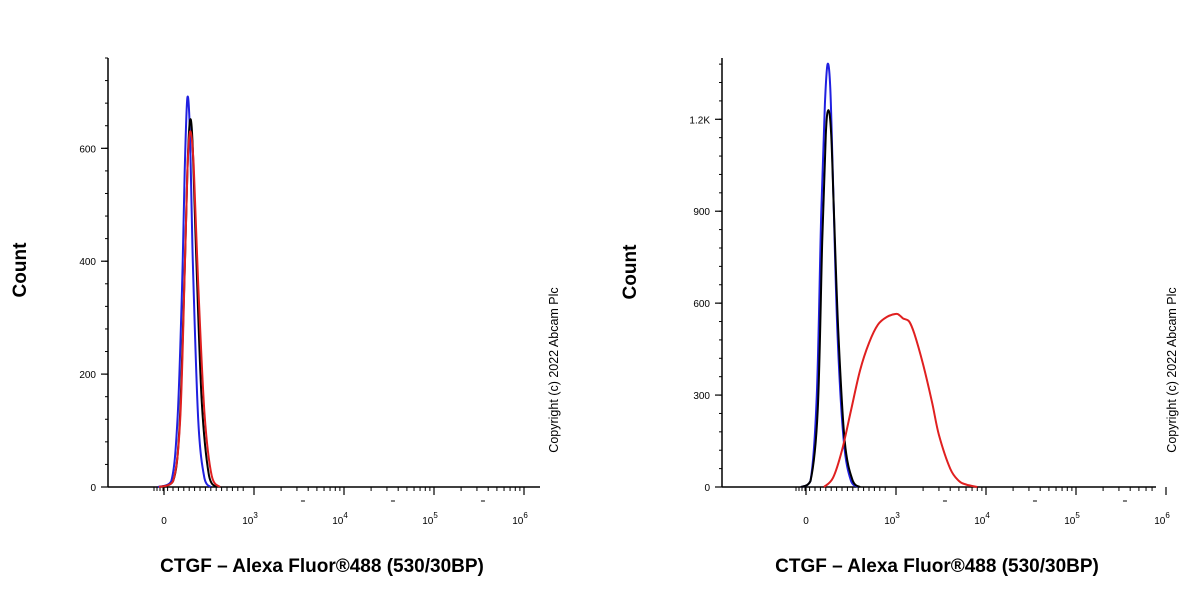 This screenshot has height=600, width=1200. I want to click on y-tick-label: 900, so click(701, 212).